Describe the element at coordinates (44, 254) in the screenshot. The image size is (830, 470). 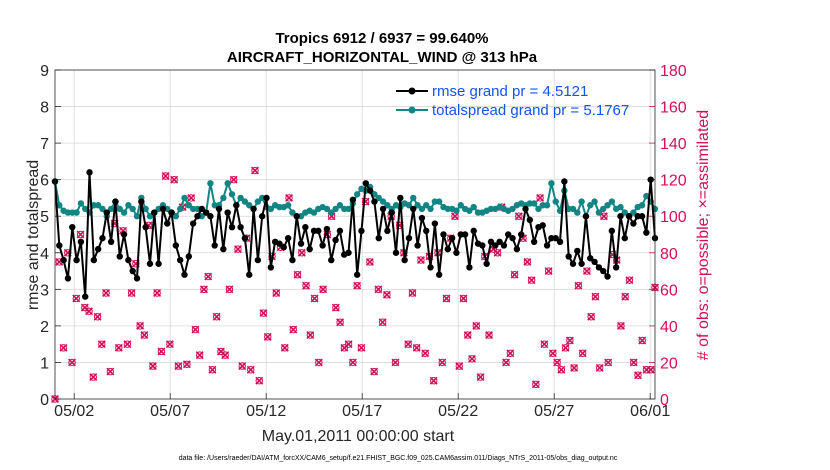
I see `y-tick-label: 4` at that location.